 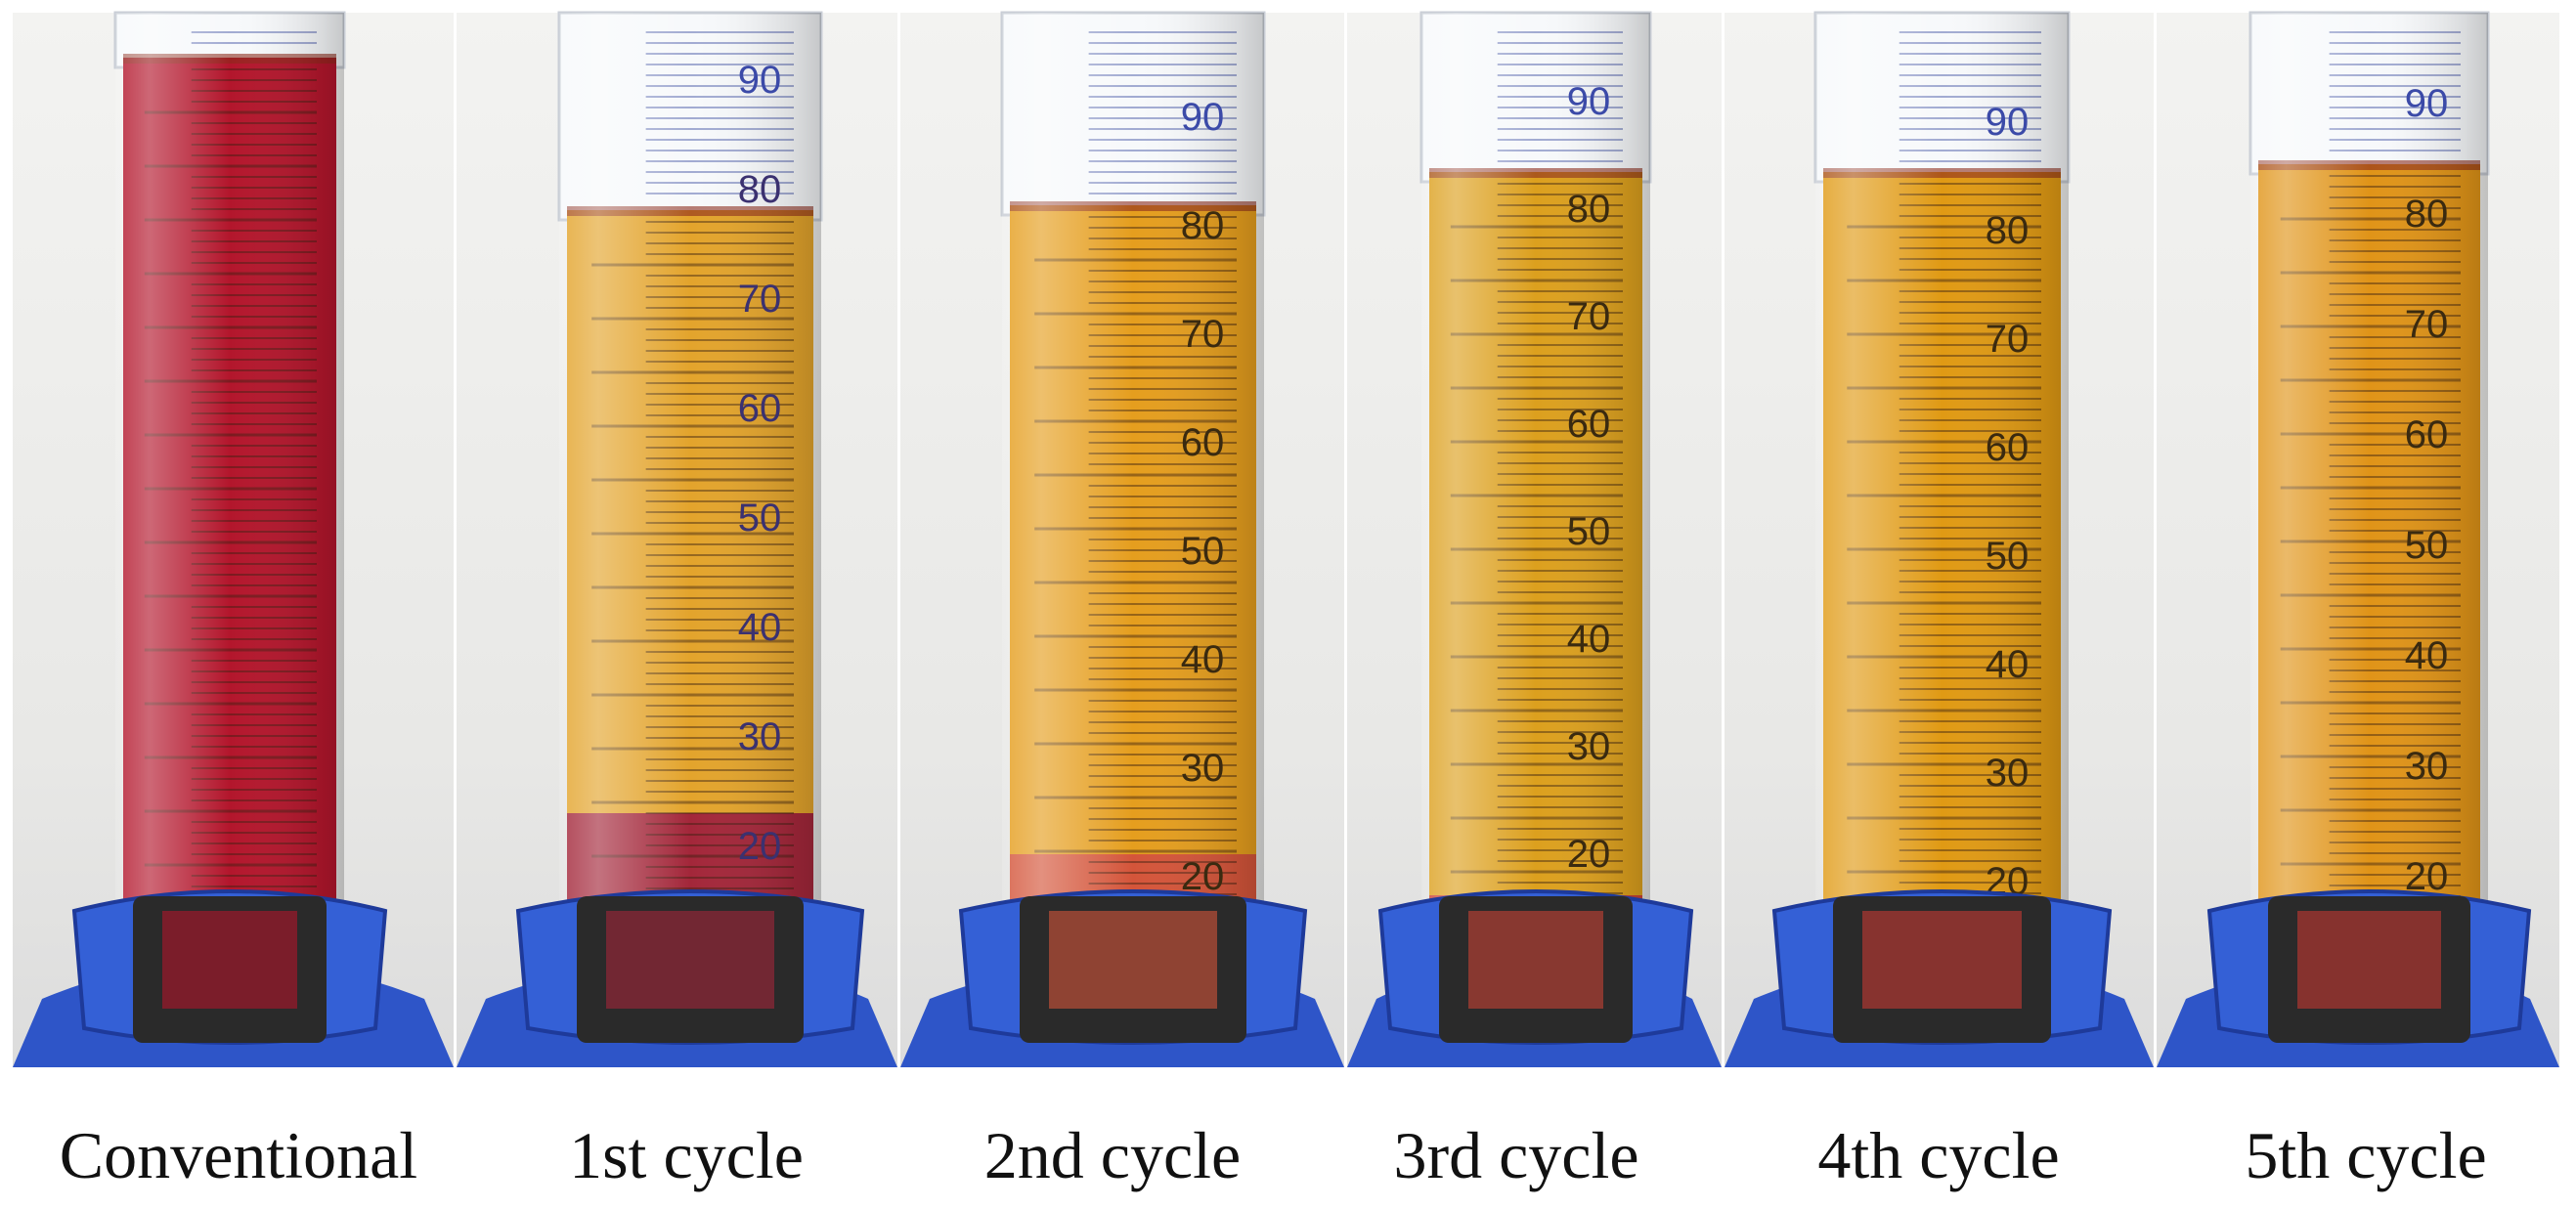 I want to click on cylinder-photo, so click(x=233, y=539).